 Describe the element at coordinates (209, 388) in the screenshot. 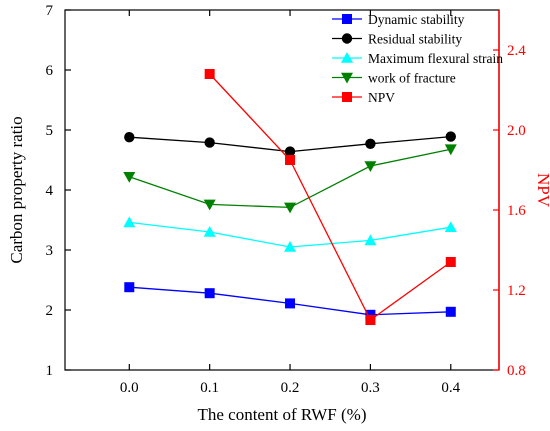

I see `x-tick-label: 0.1` at that location.